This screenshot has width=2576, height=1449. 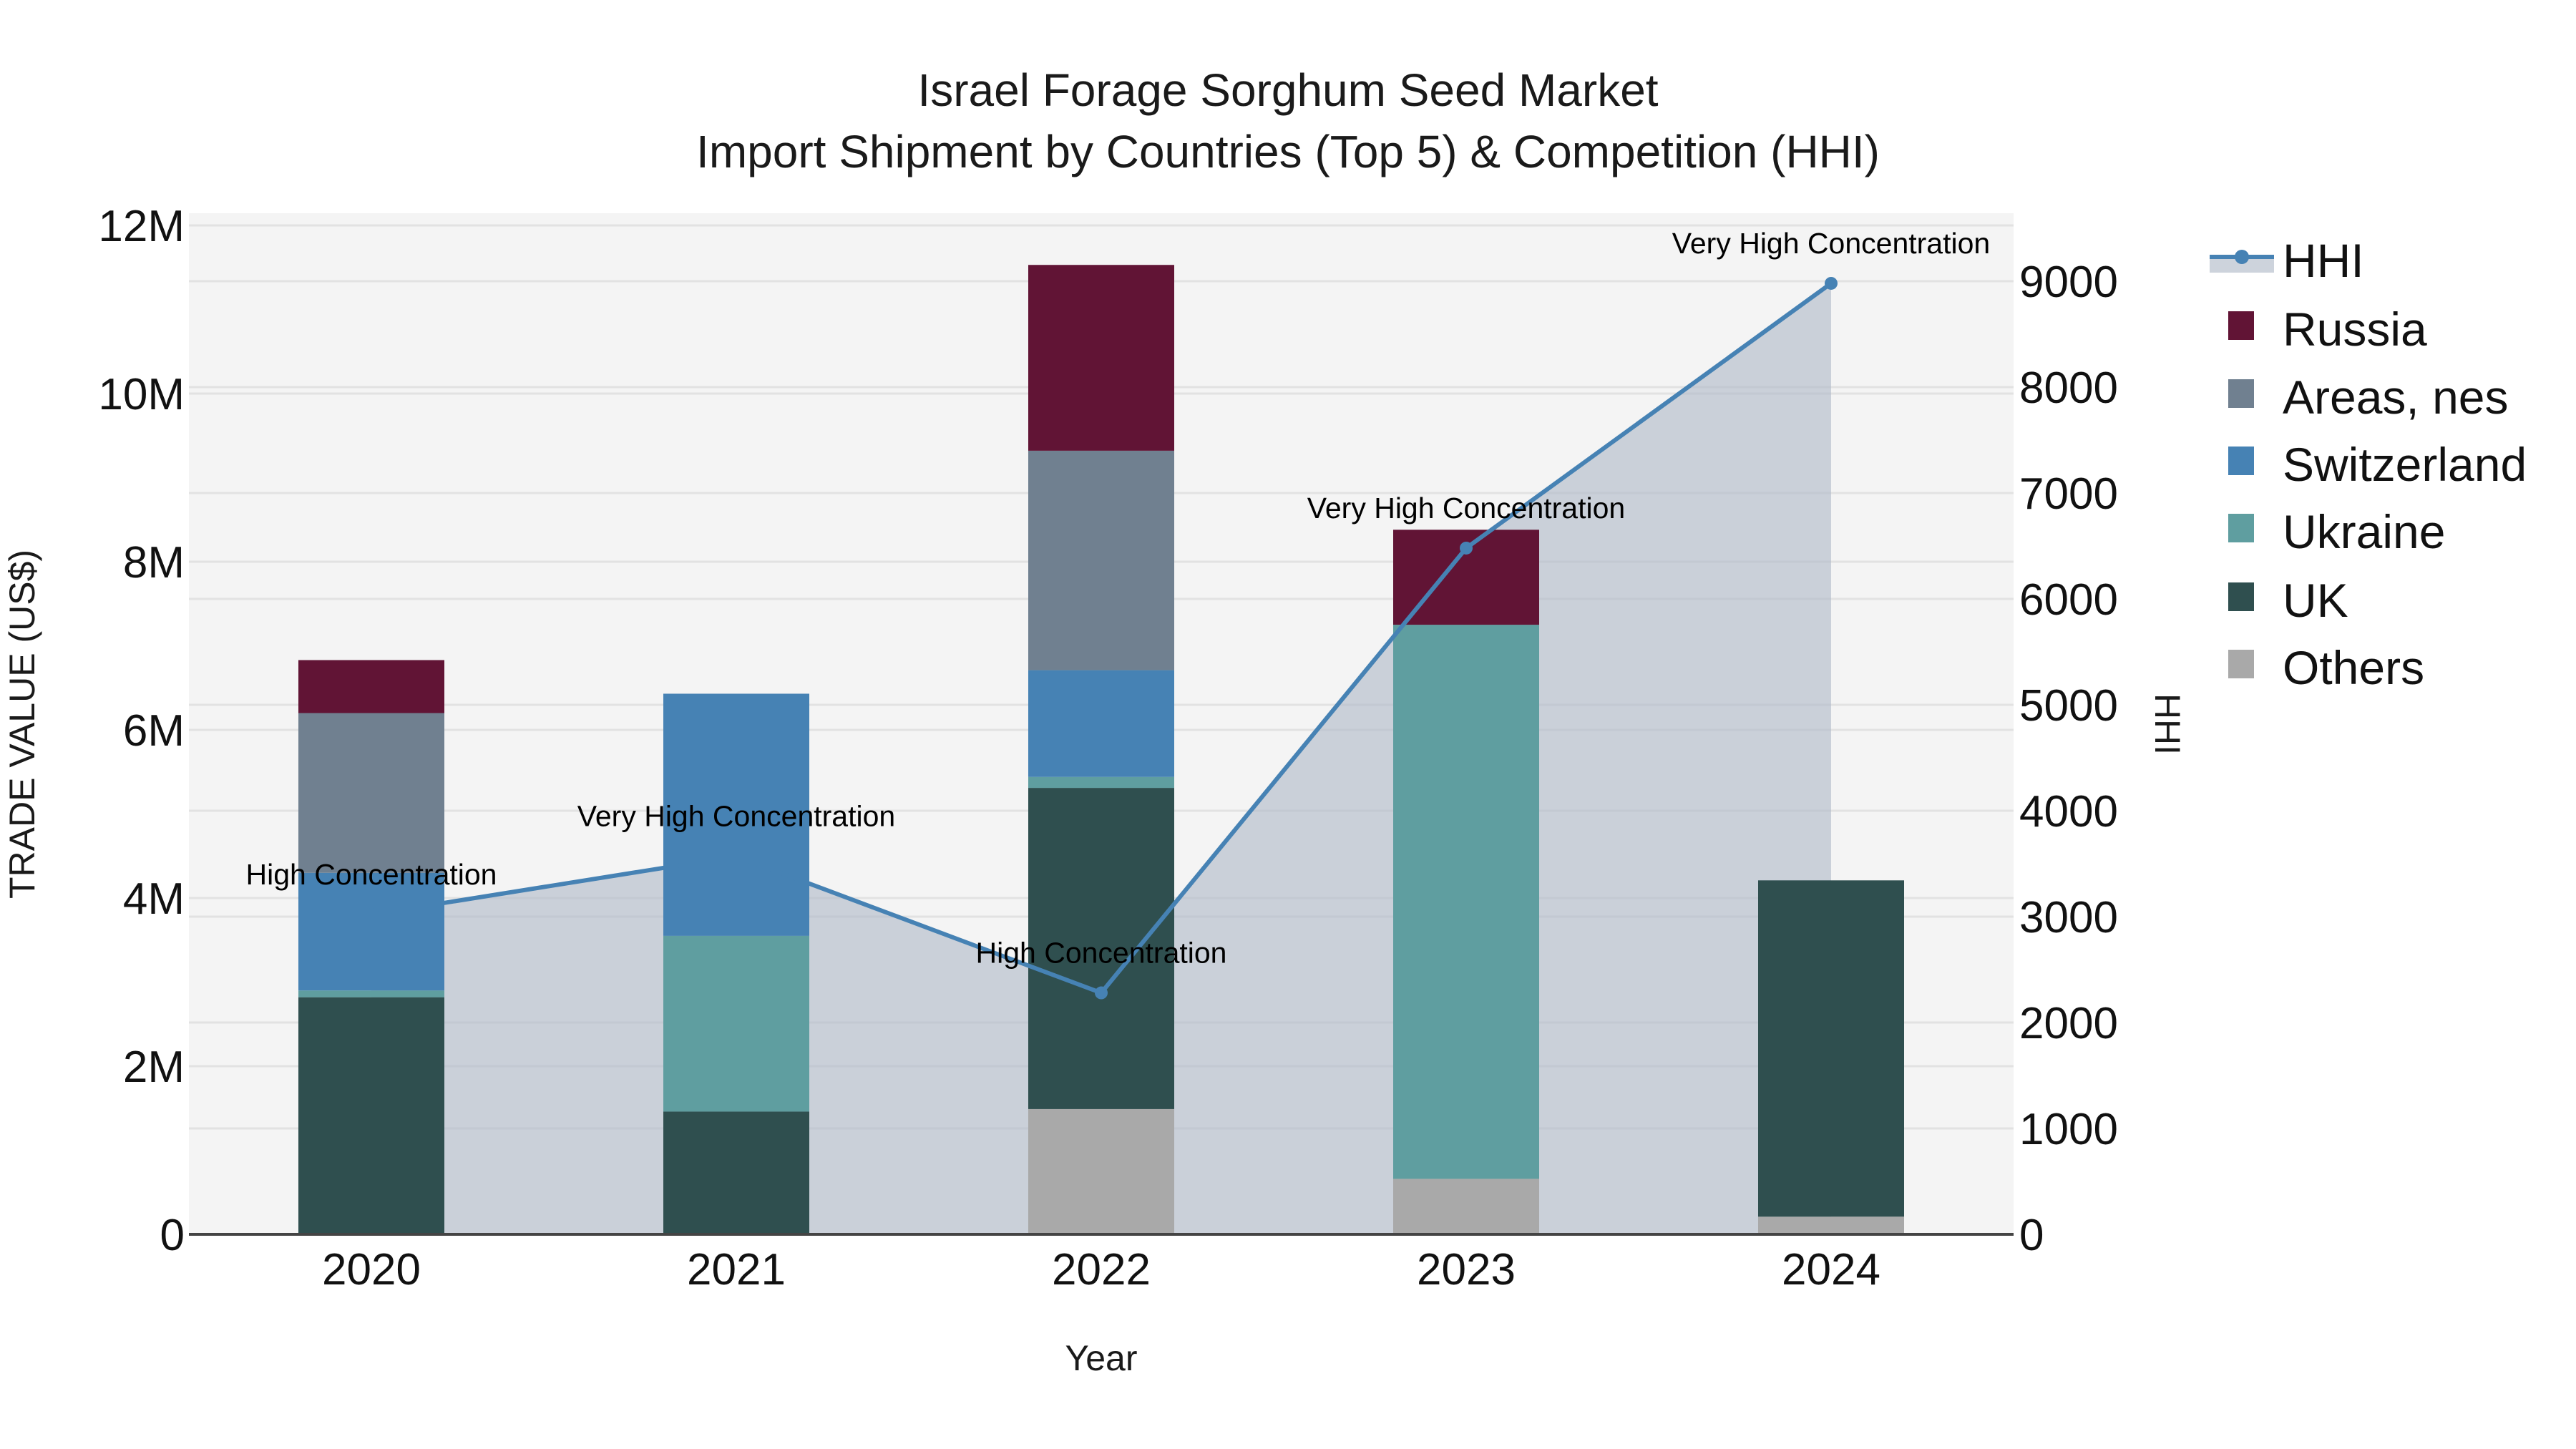 I want to click on bar-segment-ukraine-2023, so click(x=1466, y=902).